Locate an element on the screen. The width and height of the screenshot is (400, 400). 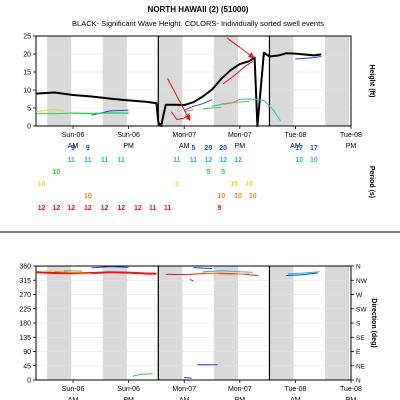
direction-ytick-label: 135 is located at coordinates (25, 338).